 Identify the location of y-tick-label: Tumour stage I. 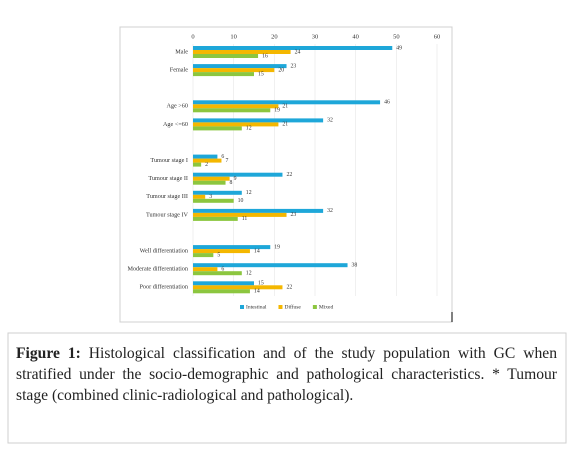
(169, 160).